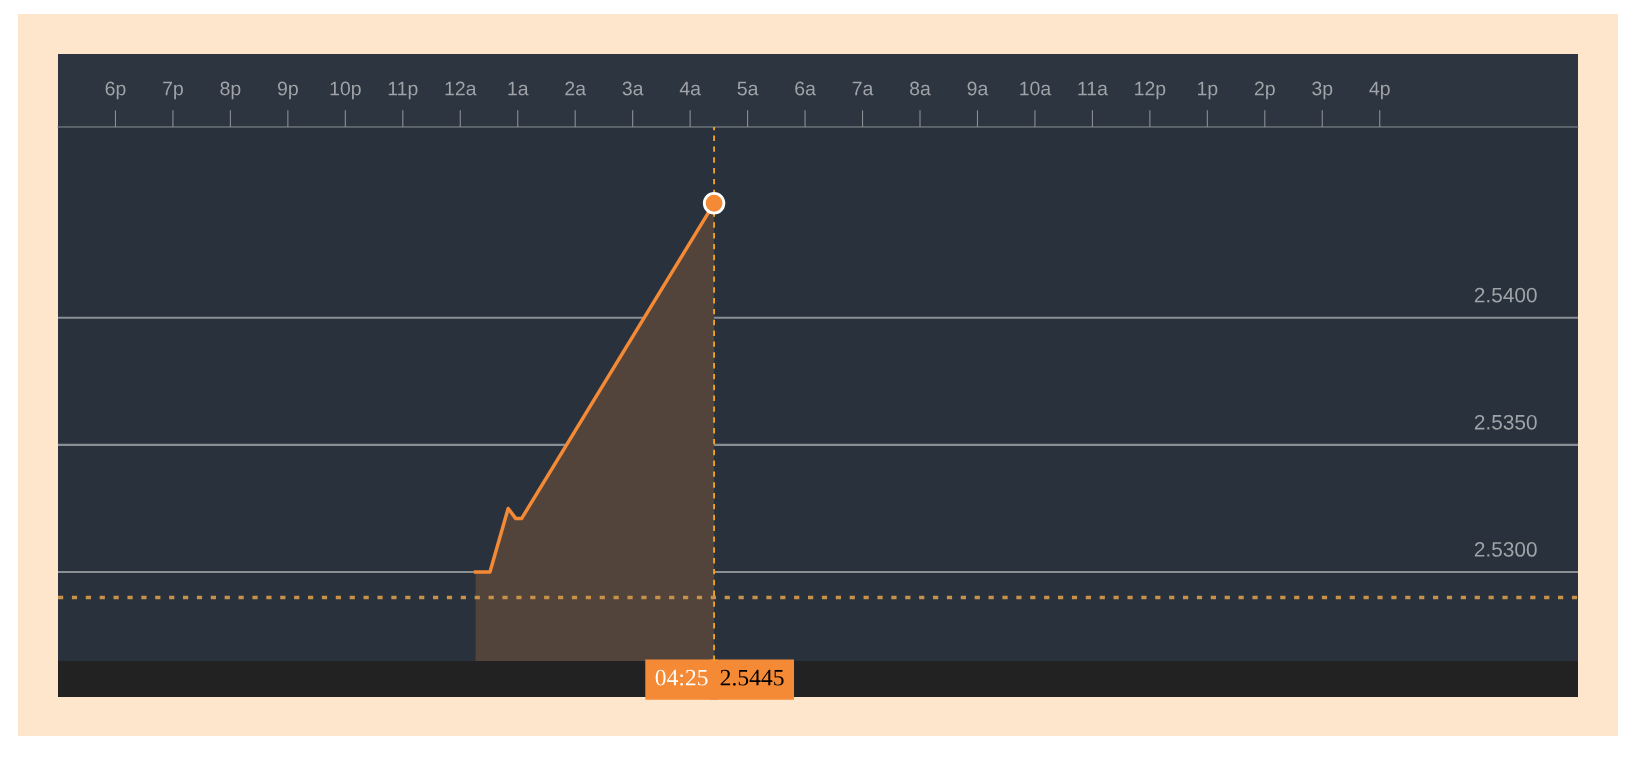 This screenshot has height=768, width=1640. Describe the element at coordinates (805, 88) in the screenshot. I see `x-tick-label: 6a` at that location.